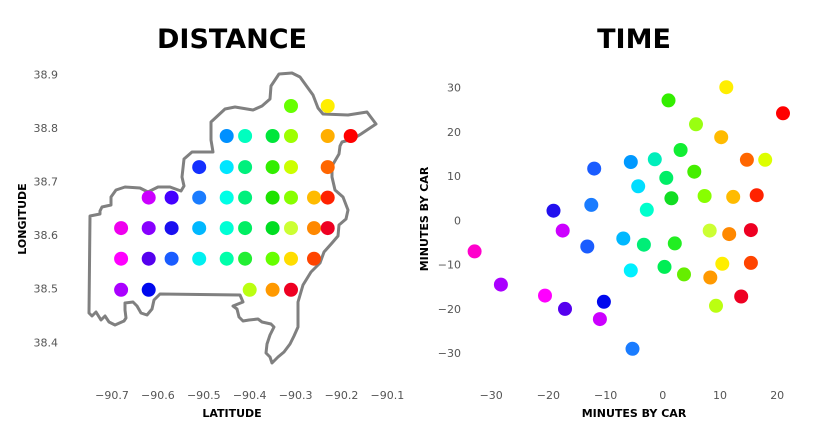 This screenshot has height=432, width=828. Describe the element at coordinates (457, 220) in the screenshot. I see `time-y-tick-label: 0` at that location.